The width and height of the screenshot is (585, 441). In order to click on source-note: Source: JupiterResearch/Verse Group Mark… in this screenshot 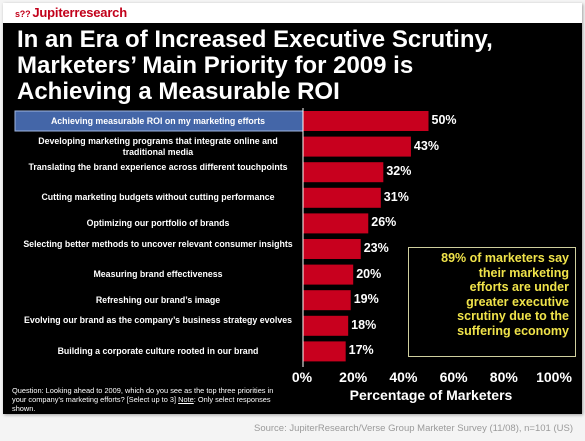, I will do `click(413, 428)`.